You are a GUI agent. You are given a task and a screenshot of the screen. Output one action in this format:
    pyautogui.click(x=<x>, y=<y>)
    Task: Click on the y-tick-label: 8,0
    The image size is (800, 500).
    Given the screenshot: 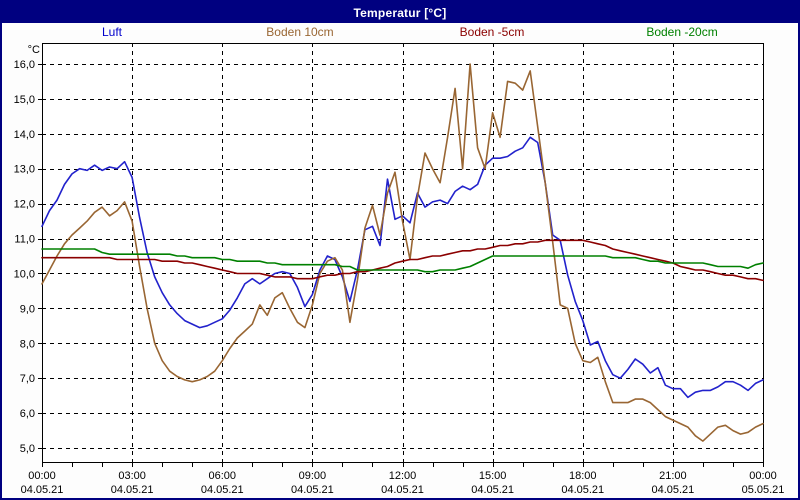 What is the action you would take?
    pyautogui.click(x=27, y=344)
    